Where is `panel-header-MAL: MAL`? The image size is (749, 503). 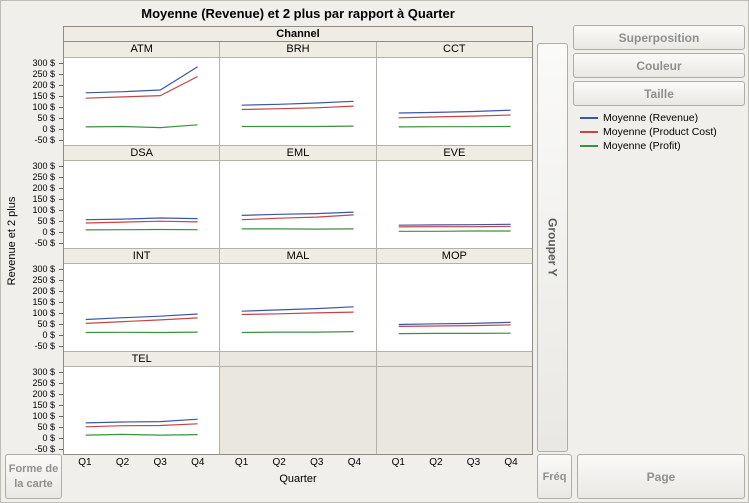
panel-header-MAL: MAL is located at coordinates (297, 256).